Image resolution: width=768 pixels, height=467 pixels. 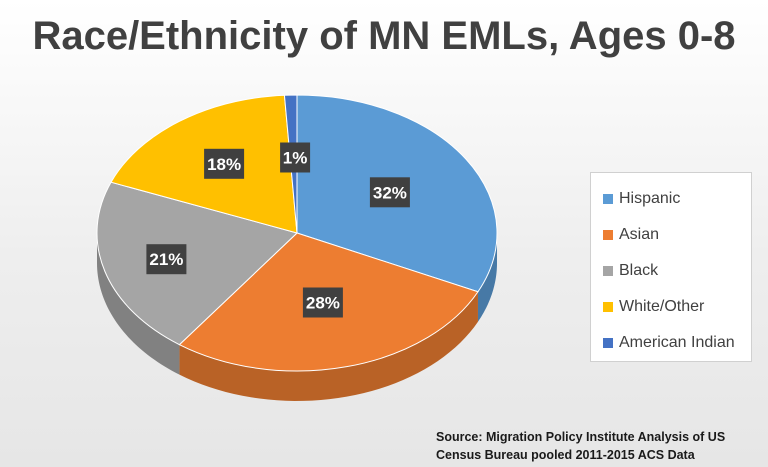 I want to click on data-label-box-american-indian, so click(x=295, y=157).